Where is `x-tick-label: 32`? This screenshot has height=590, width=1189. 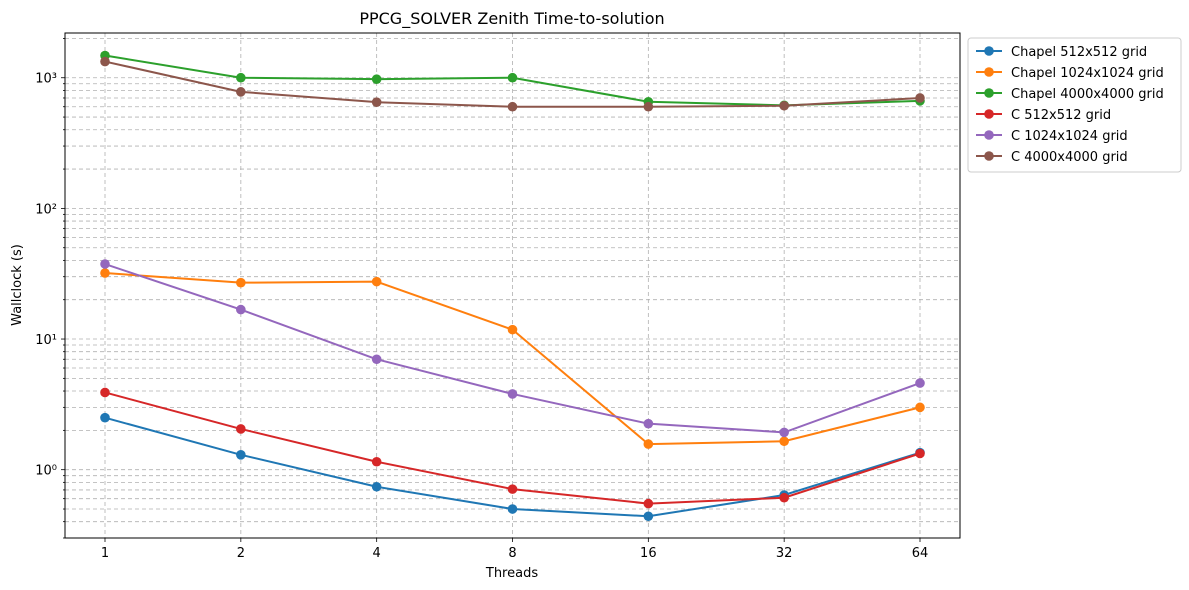 x-tick-label: 32 is located at coordinates (784, 553).